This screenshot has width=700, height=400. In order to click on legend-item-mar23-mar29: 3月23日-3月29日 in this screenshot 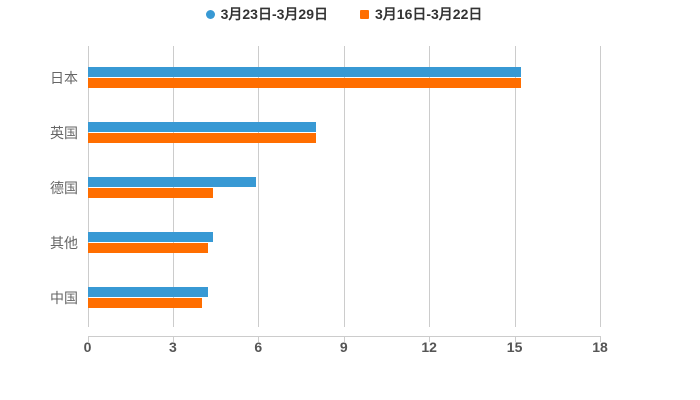, I will do `click(266, 14)`.